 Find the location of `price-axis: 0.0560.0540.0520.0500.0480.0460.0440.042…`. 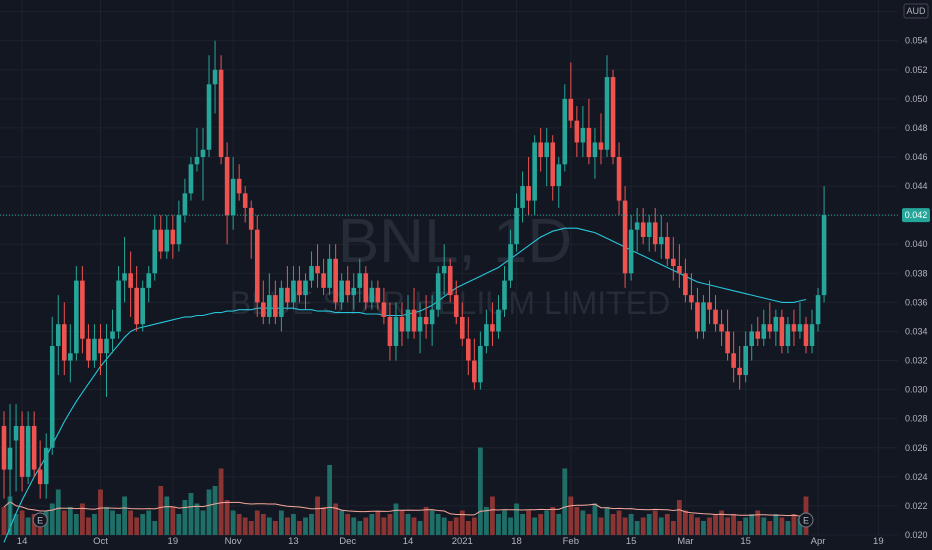

price-axis: 0.0560.0540.0520.0500.0480.0460.0440.042… is located at coordinates (916, 273).